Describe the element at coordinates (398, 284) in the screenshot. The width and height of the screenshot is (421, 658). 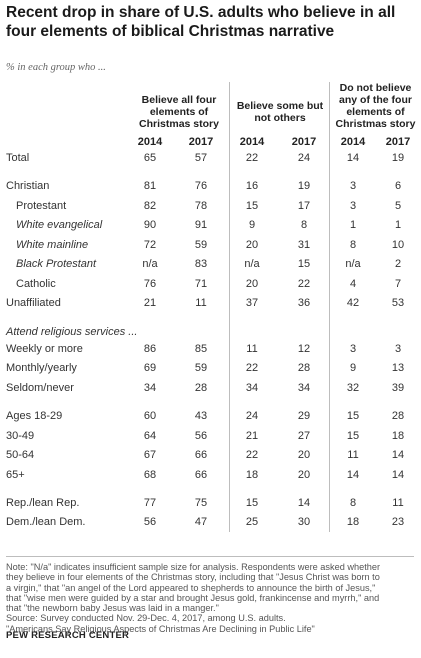
I see `table-cell: 7` at that location.